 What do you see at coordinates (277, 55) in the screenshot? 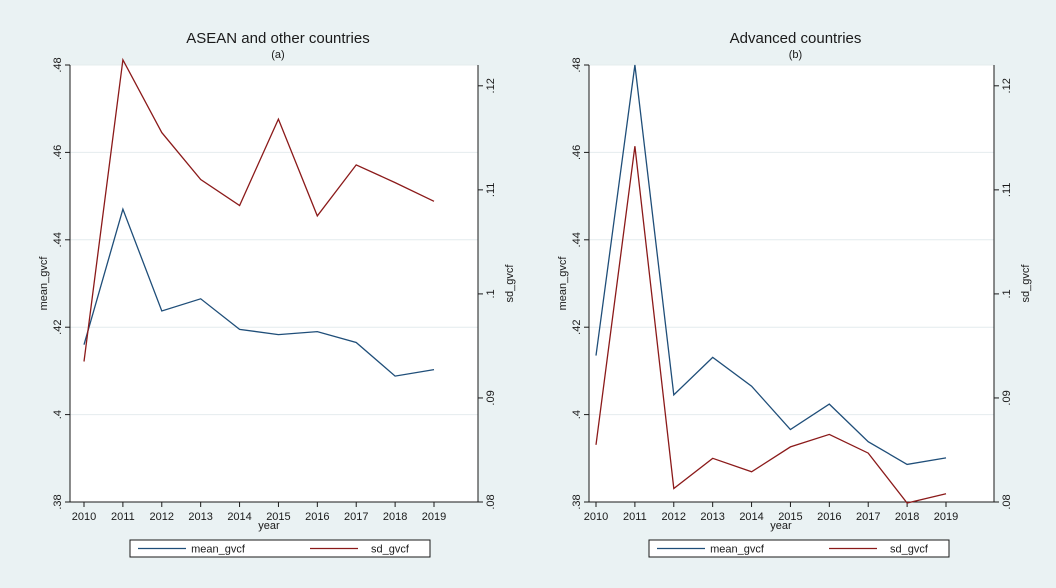
I see `chart-subtitle: (a)` at bounding box center [277, 55].